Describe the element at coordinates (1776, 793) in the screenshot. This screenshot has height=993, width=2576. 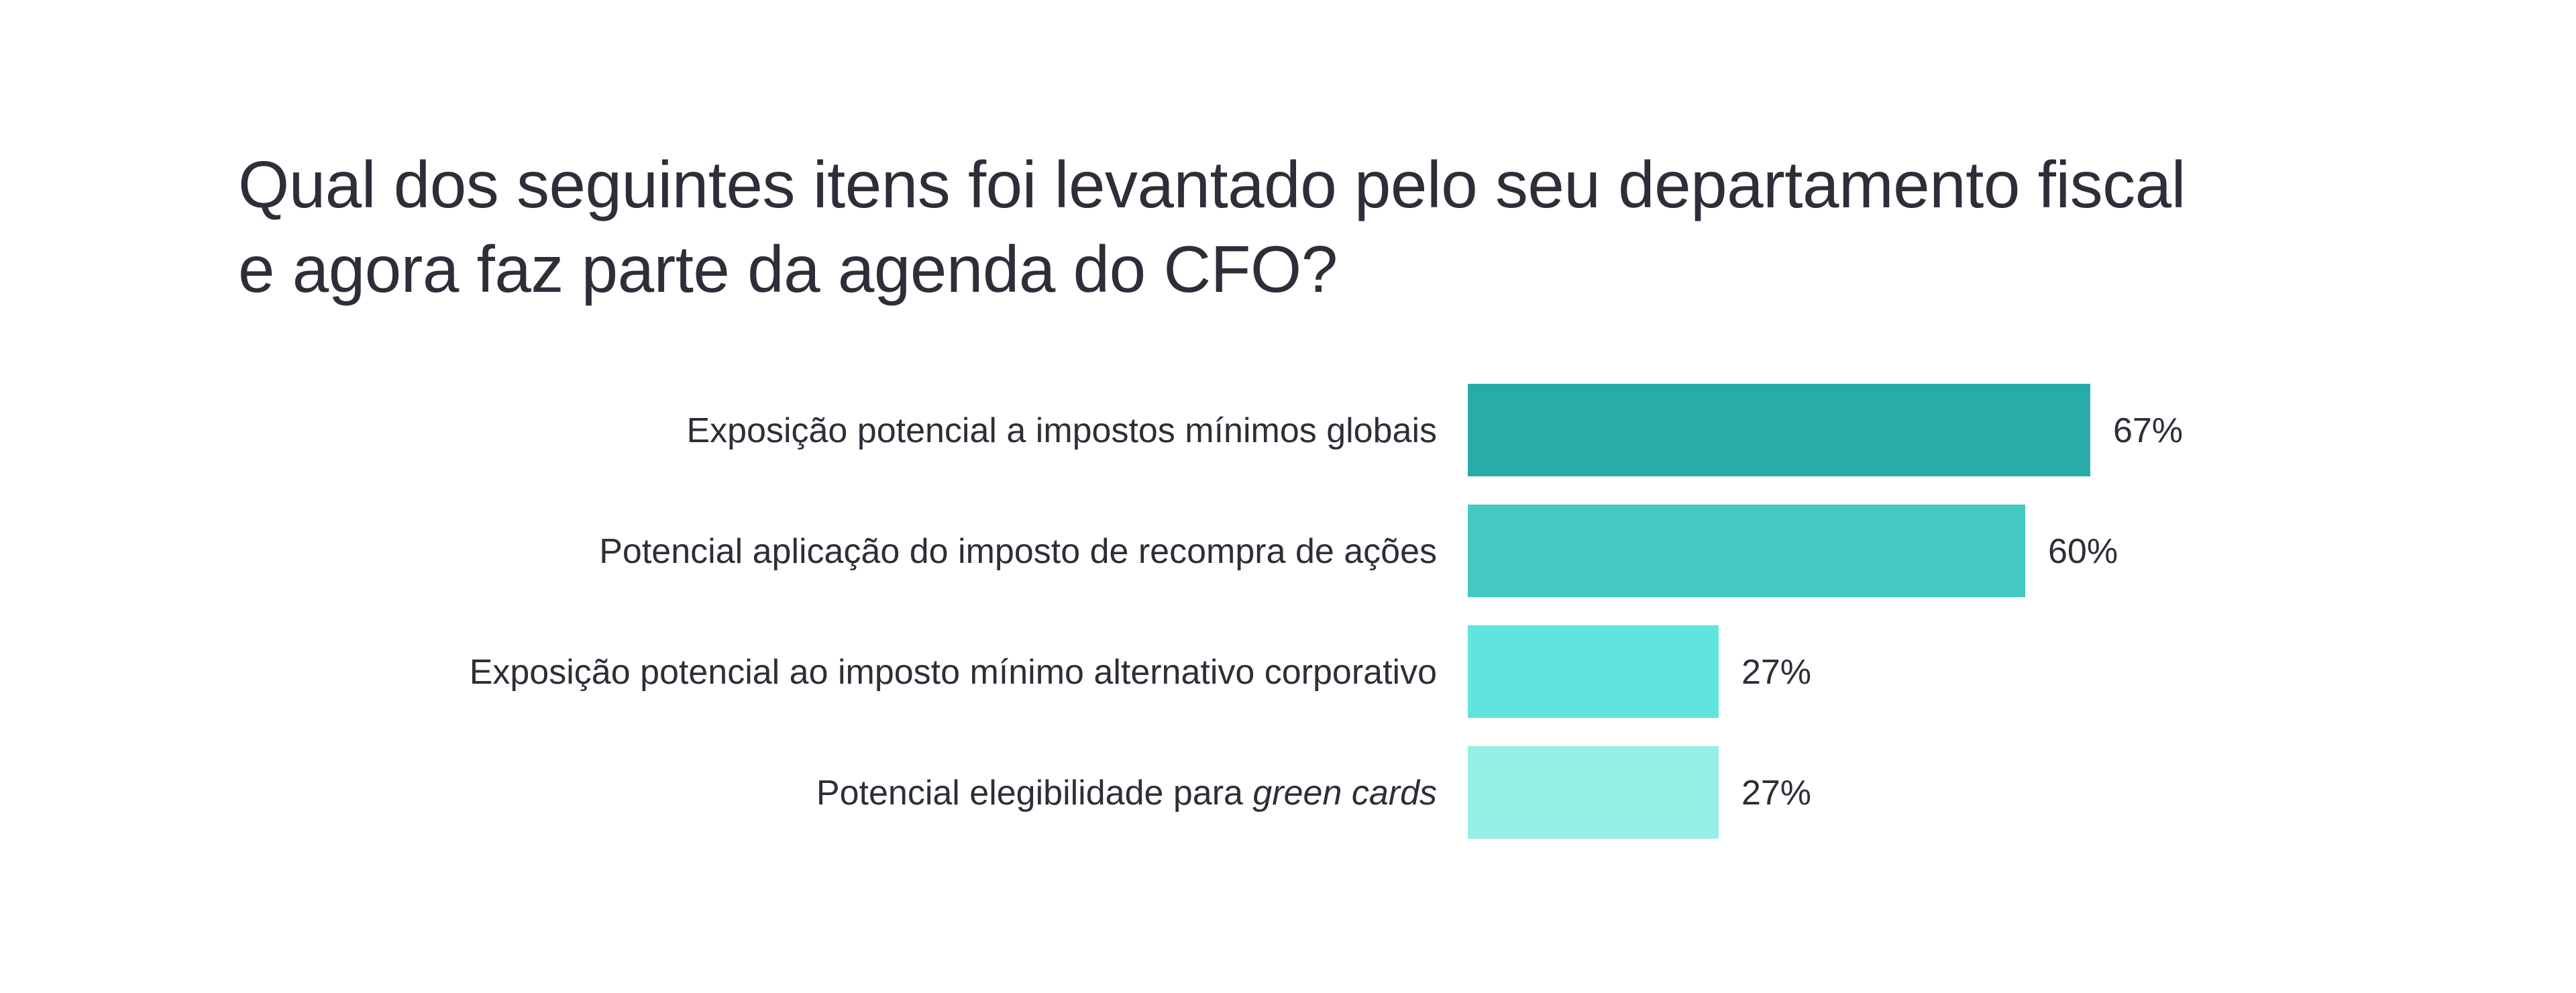
I see `value-label-4: 27%` at that location.